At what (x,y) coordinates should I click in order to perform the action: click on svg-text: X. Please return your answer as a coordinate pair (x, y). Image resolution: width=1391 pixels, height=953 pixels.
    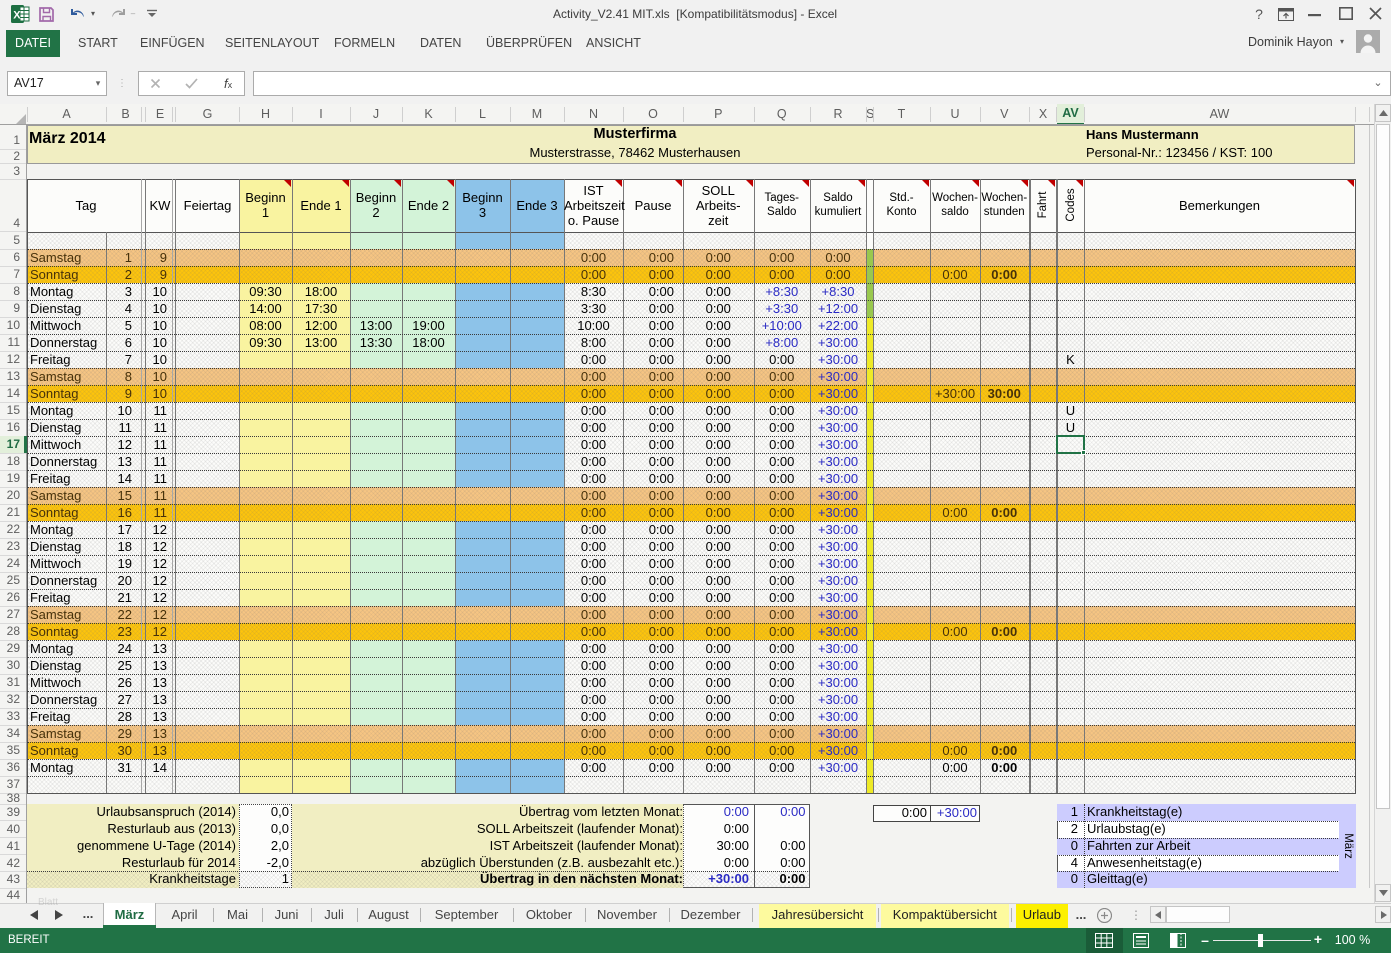
    Looking at the image, I should click on (17, 16).